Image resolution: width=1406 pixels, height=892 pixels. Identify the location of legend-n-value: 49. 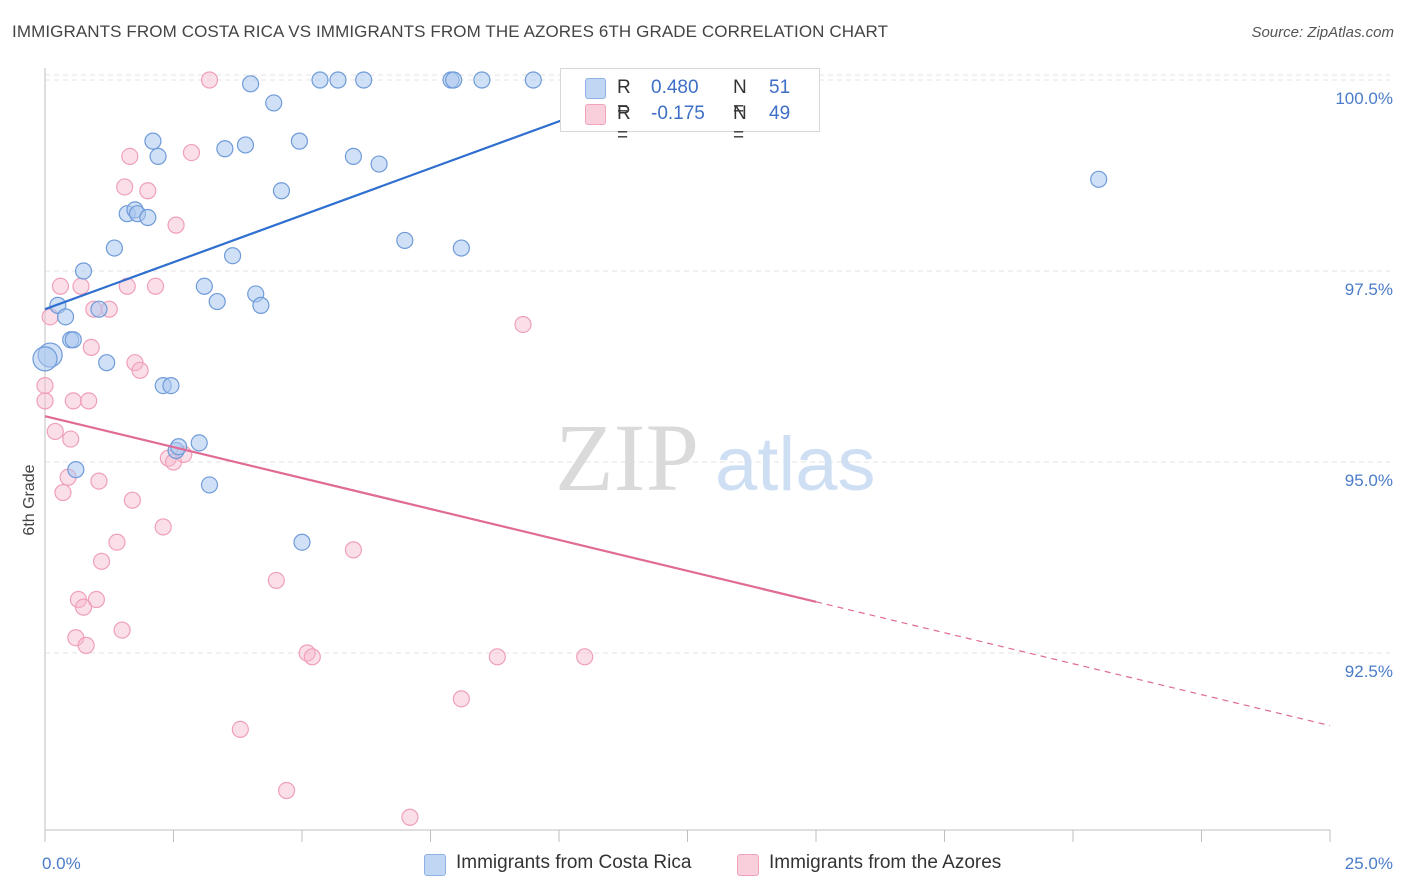
(780, 113).